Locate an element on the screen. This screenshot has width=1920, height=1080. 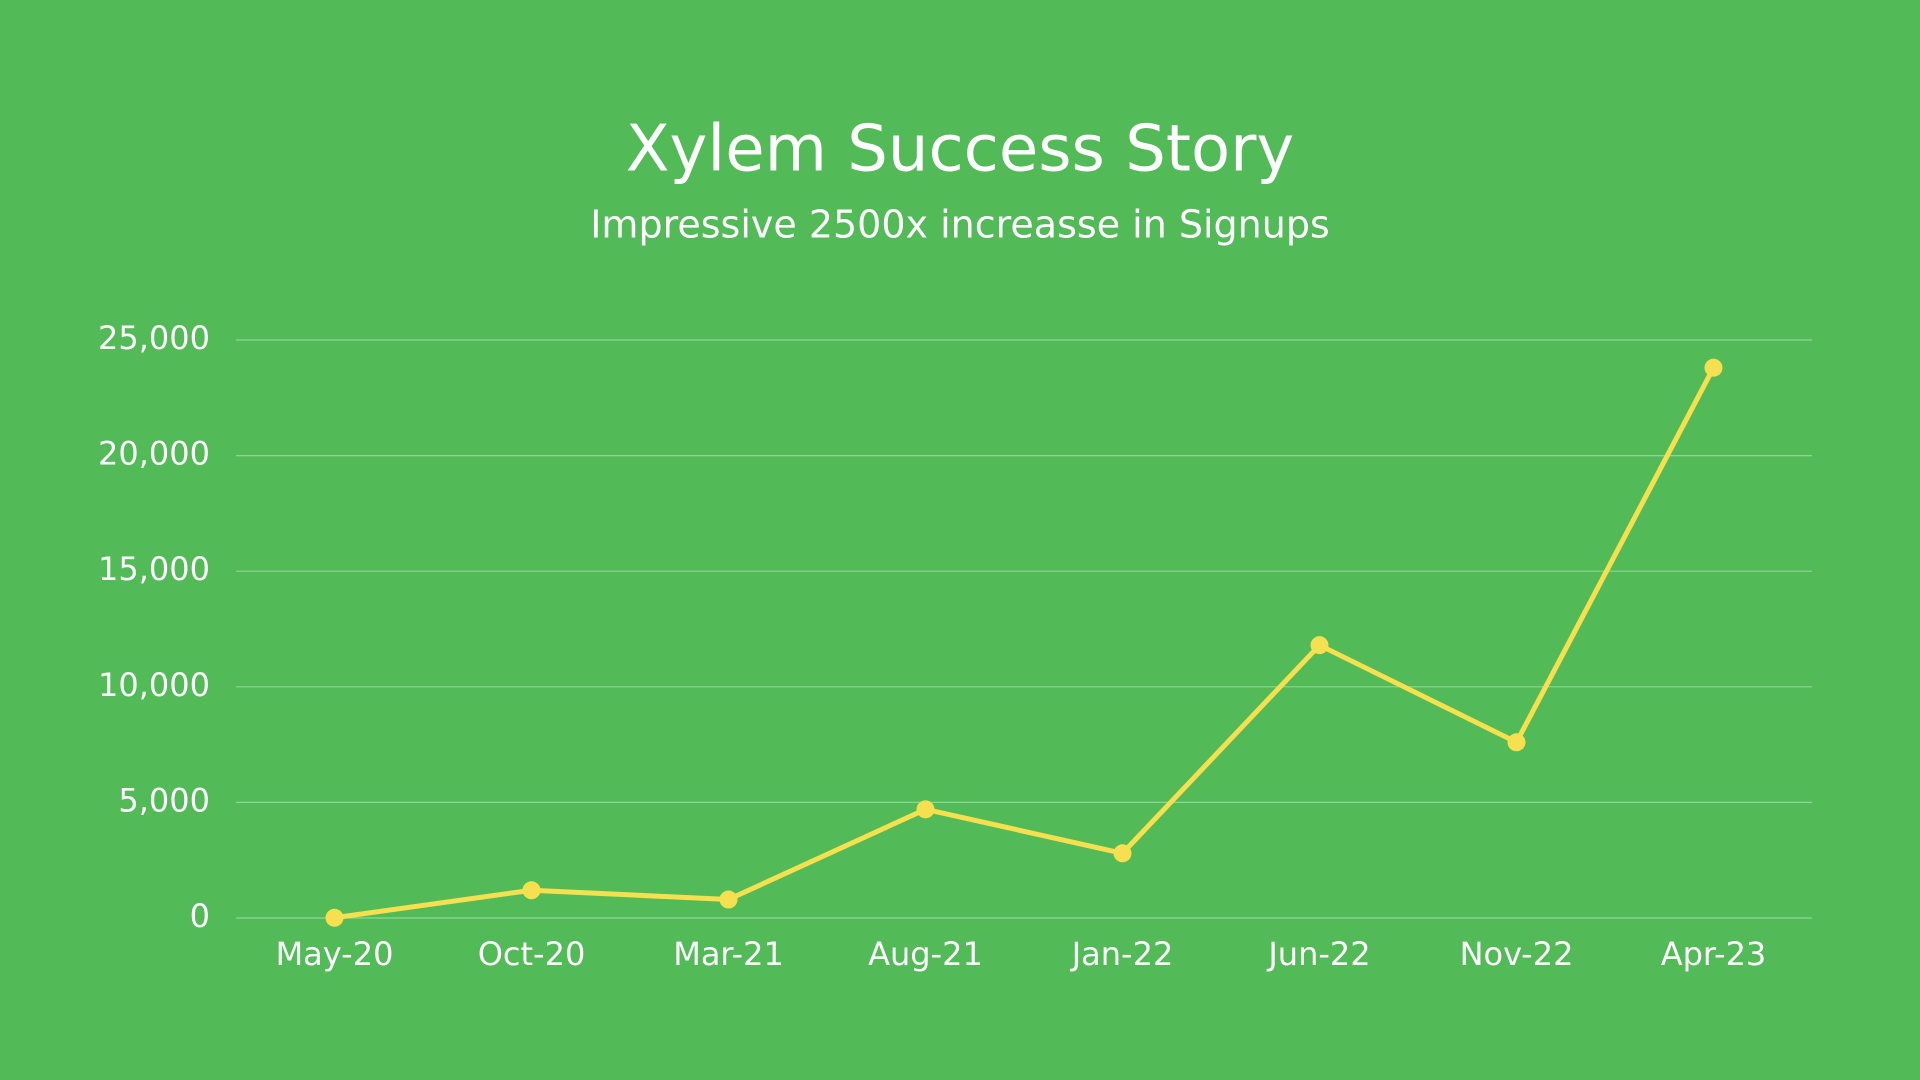
x-tick-label: Oct-20 is located at coordinates (532, 954).